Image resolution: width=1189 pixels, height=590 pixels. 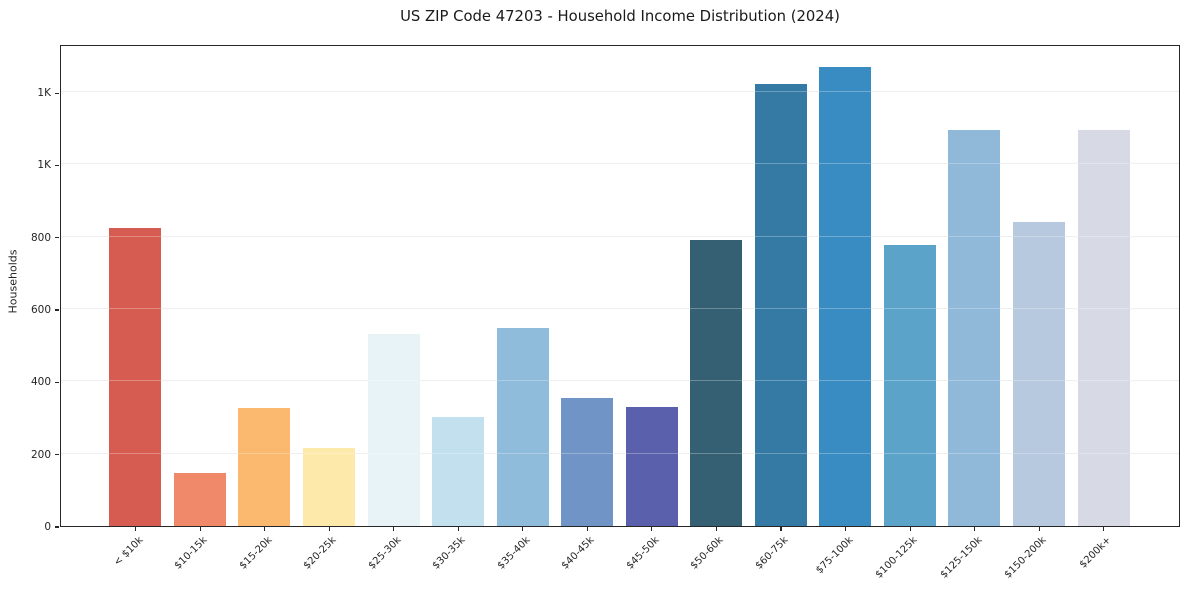 I want to click on y-tick-label: 0, so click(x=47, y=527).